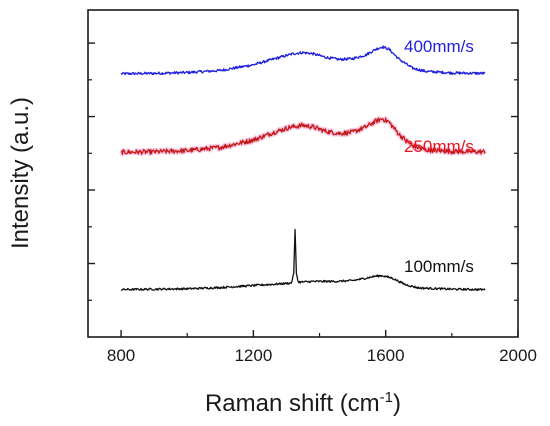 This screenshot has height=426, width=550. Describe the element at coordinates (439, 266) in the screenshot. I see `series-label-100: 100mm/s` at that location.